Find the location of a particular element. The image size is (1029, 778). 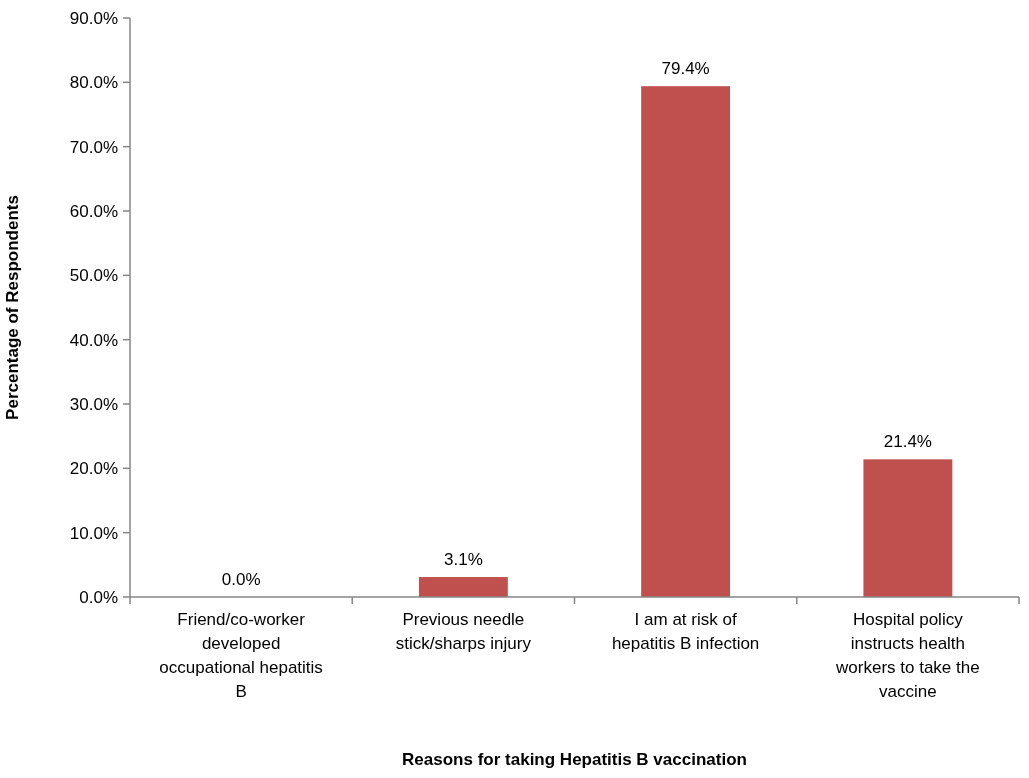

y-tick-label: 30.0% is located at coordinates (93, 404).